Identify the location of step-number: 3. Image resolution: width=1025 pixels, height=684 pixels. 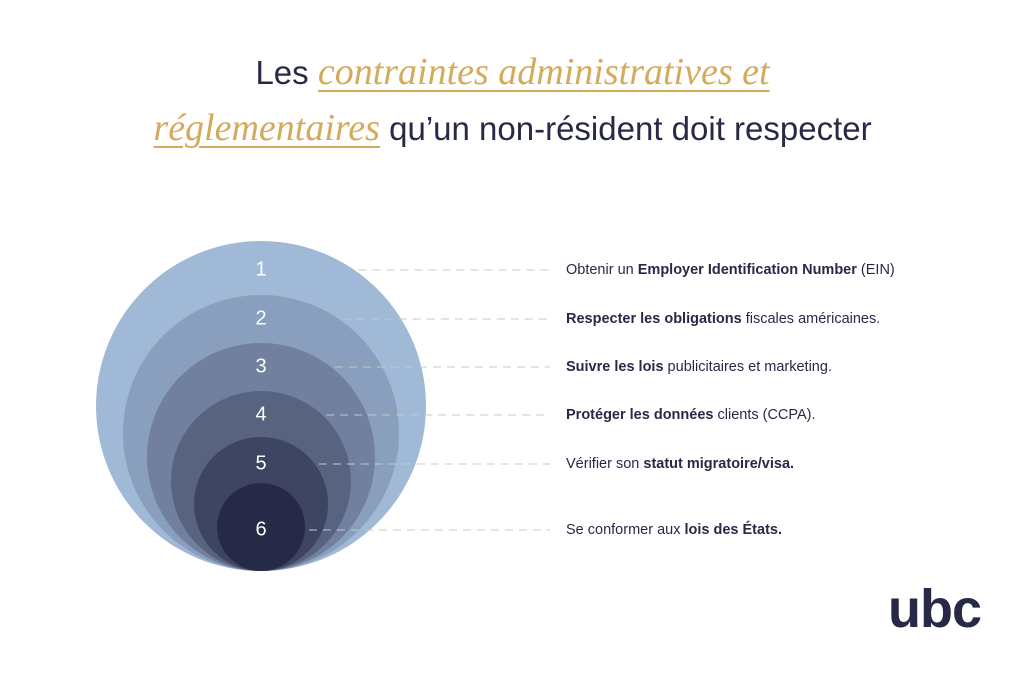
(260, 366).